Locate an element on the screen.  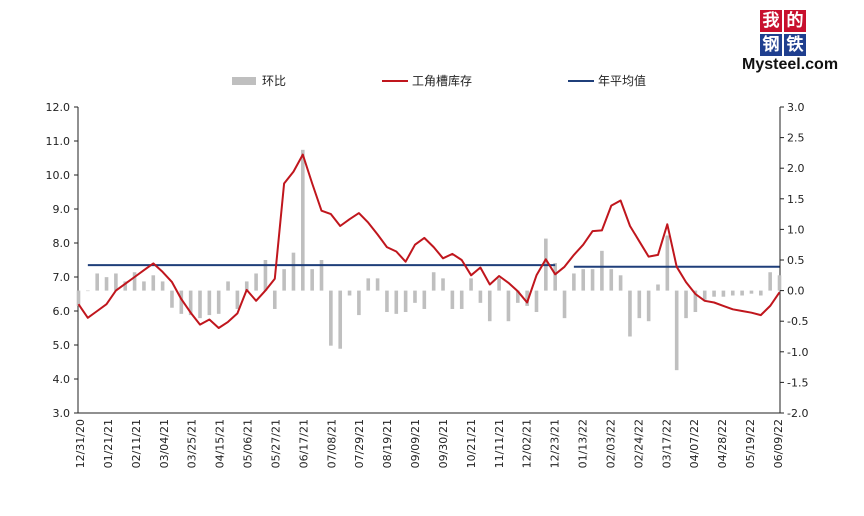
x-tick-label: 05/27/21 is located at coordinates (275, 443).